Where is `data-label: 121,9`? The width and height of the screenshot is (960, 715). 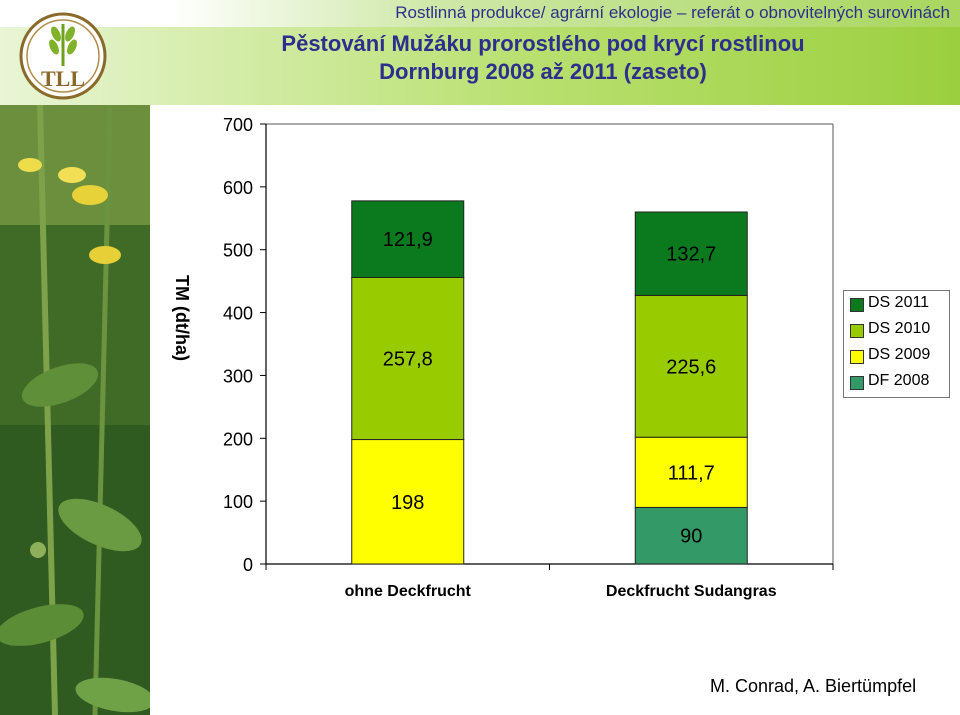
data-label: 121,9 is located at coordinates (408, 240).